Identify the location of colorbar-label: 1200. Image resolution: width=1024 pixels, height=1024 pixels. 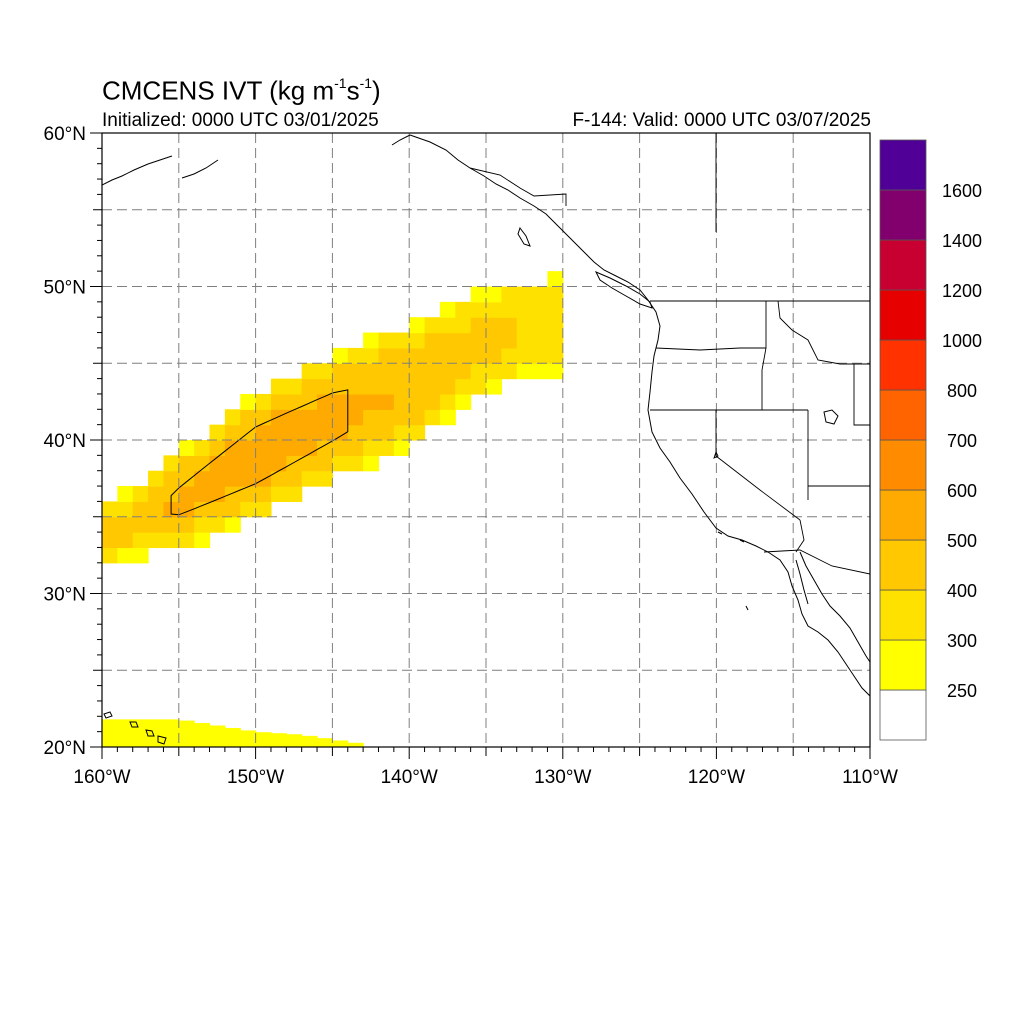
(962, 291).